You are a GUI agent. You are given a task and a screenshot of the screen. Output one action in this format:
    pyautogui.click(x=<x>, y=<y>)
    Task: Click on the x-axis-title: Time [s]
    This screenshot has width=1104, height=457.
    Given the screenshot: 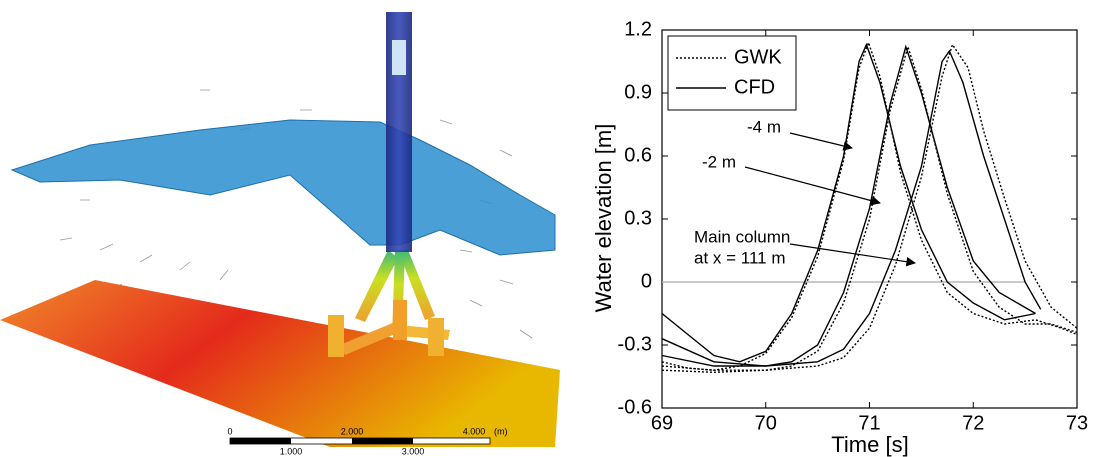 What is the action you would take?
    pyautogui.click(x=869, y=444)
    